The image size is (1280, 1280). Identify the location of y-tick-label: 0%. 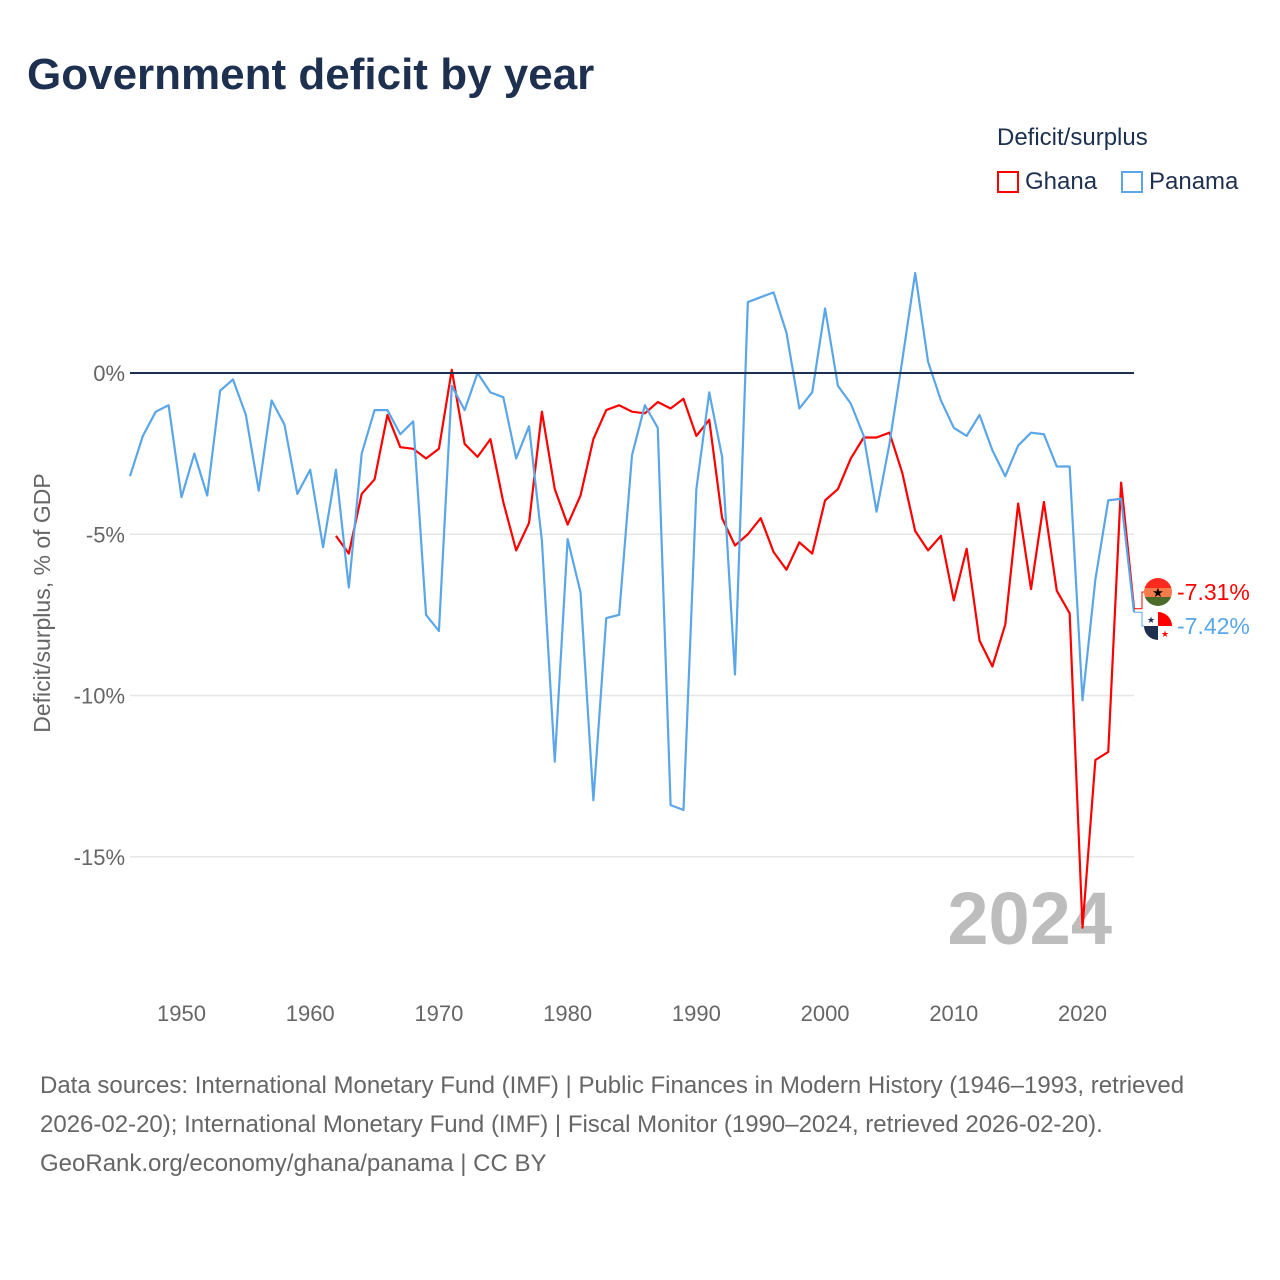
(109, 373).